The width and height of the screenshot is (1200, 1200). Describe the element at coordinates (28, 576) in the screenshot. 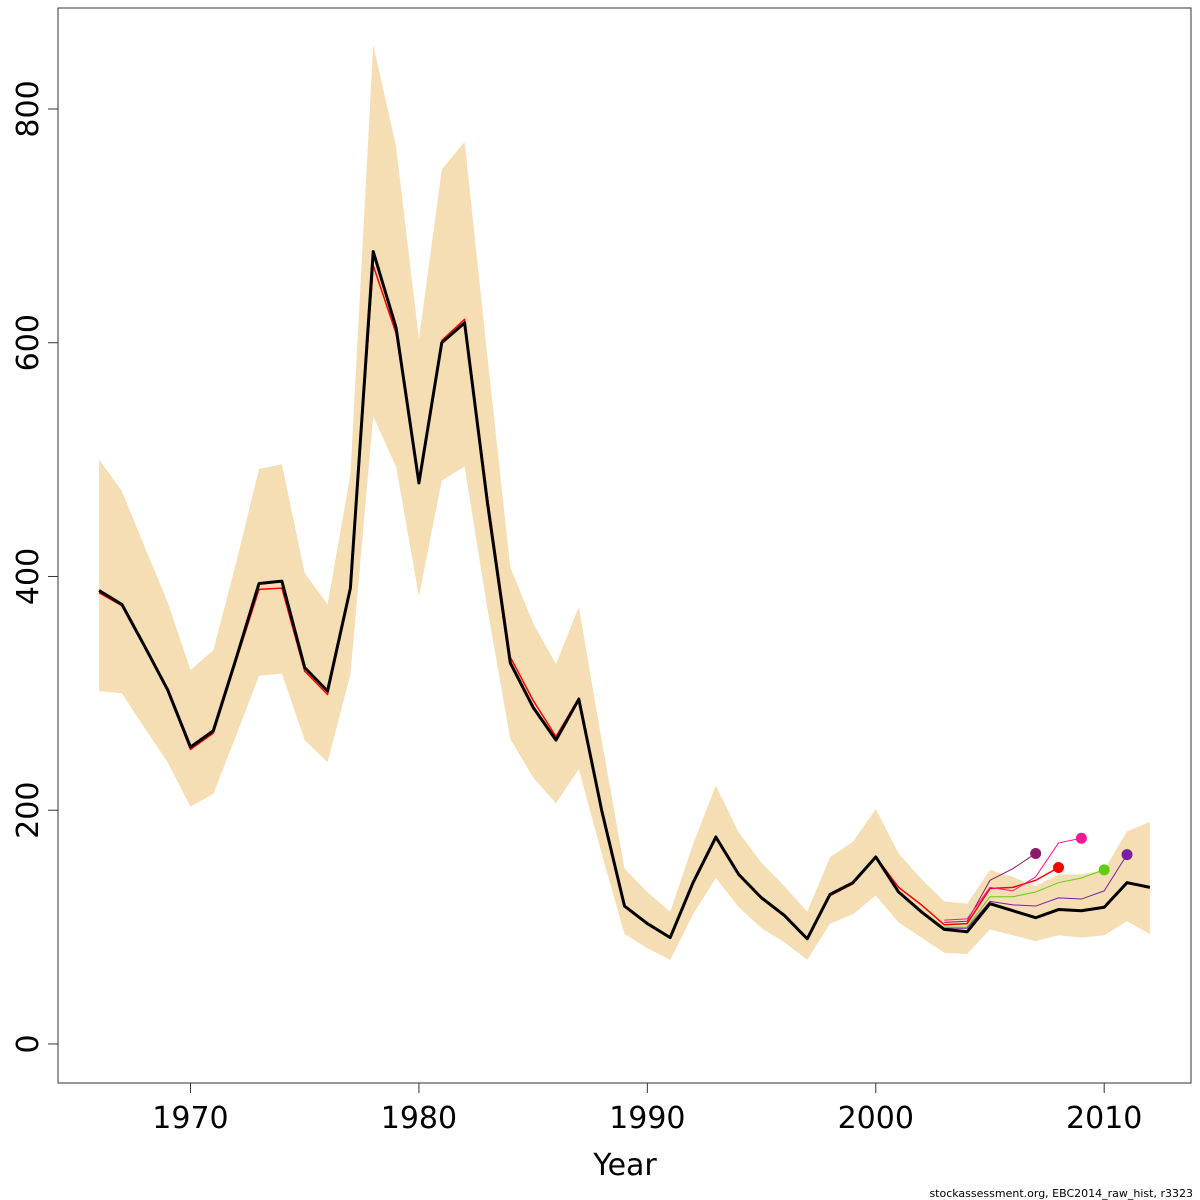

I see `y-tick-label: 400` at that location.